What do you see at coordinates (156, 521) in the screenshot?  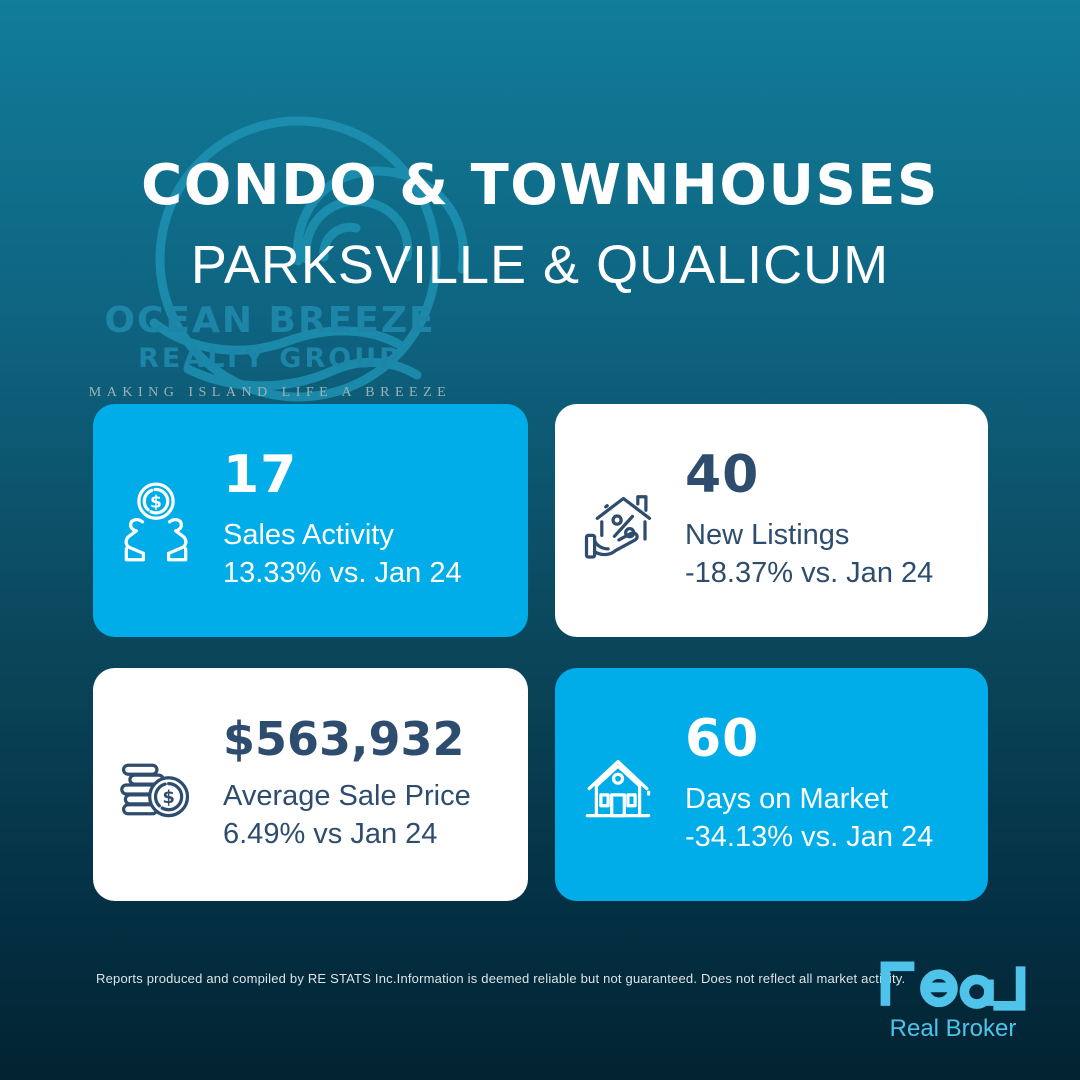 I see `hands-holding-coin-icon: $` at bounding box center [156, 521].